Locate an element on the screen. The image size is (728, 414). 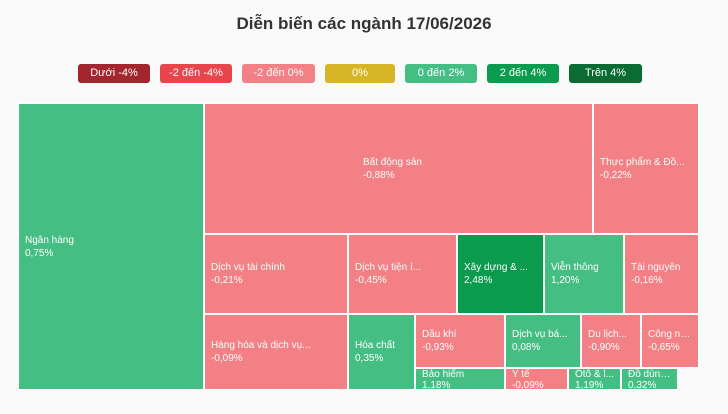
sector-change: -0,45% is located at coordinates (371, 280).